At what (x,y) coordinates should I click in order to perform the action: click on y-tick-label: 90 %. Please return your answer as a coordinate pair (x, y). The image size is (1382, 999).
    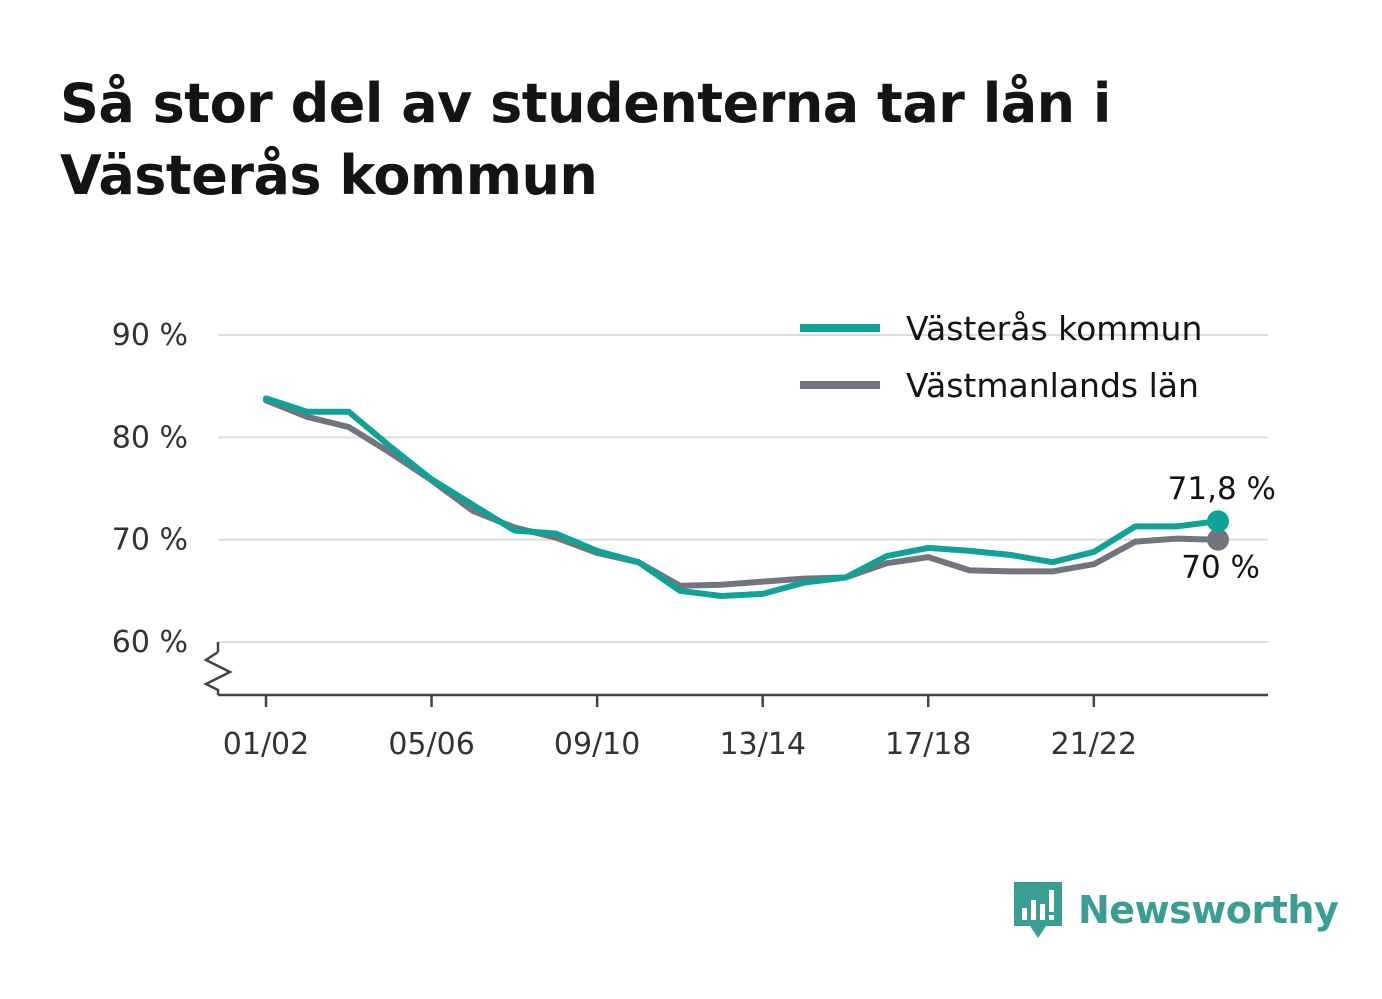
    Looking at the image, I should click on (150, 335).